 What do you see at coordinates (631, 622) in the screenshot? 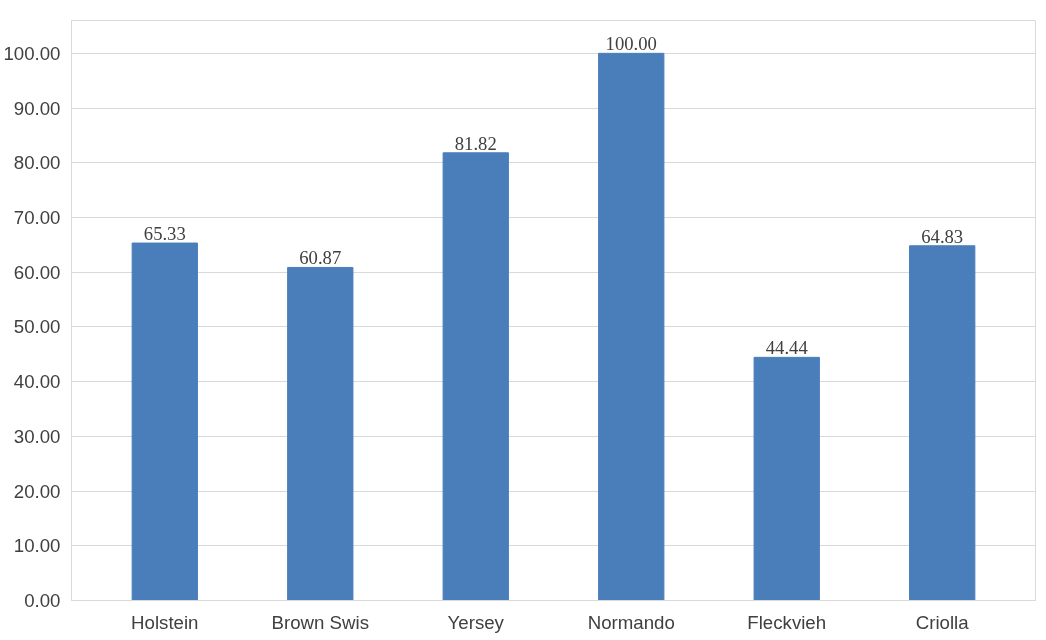
I see `x-tick-label: Normando` at bounding box center [631, 622].